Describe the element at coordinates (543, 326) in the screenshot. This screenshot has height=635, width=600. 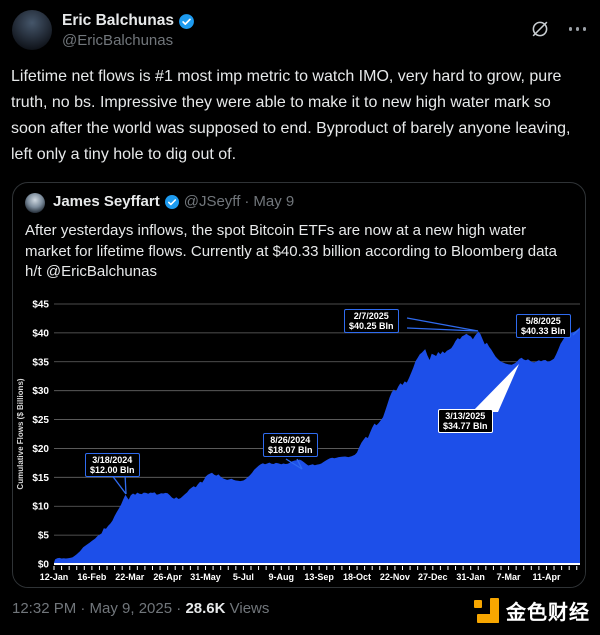
I see `annotation-5-8-2025: 5/8/2025 $40.33 Bln` at that location.